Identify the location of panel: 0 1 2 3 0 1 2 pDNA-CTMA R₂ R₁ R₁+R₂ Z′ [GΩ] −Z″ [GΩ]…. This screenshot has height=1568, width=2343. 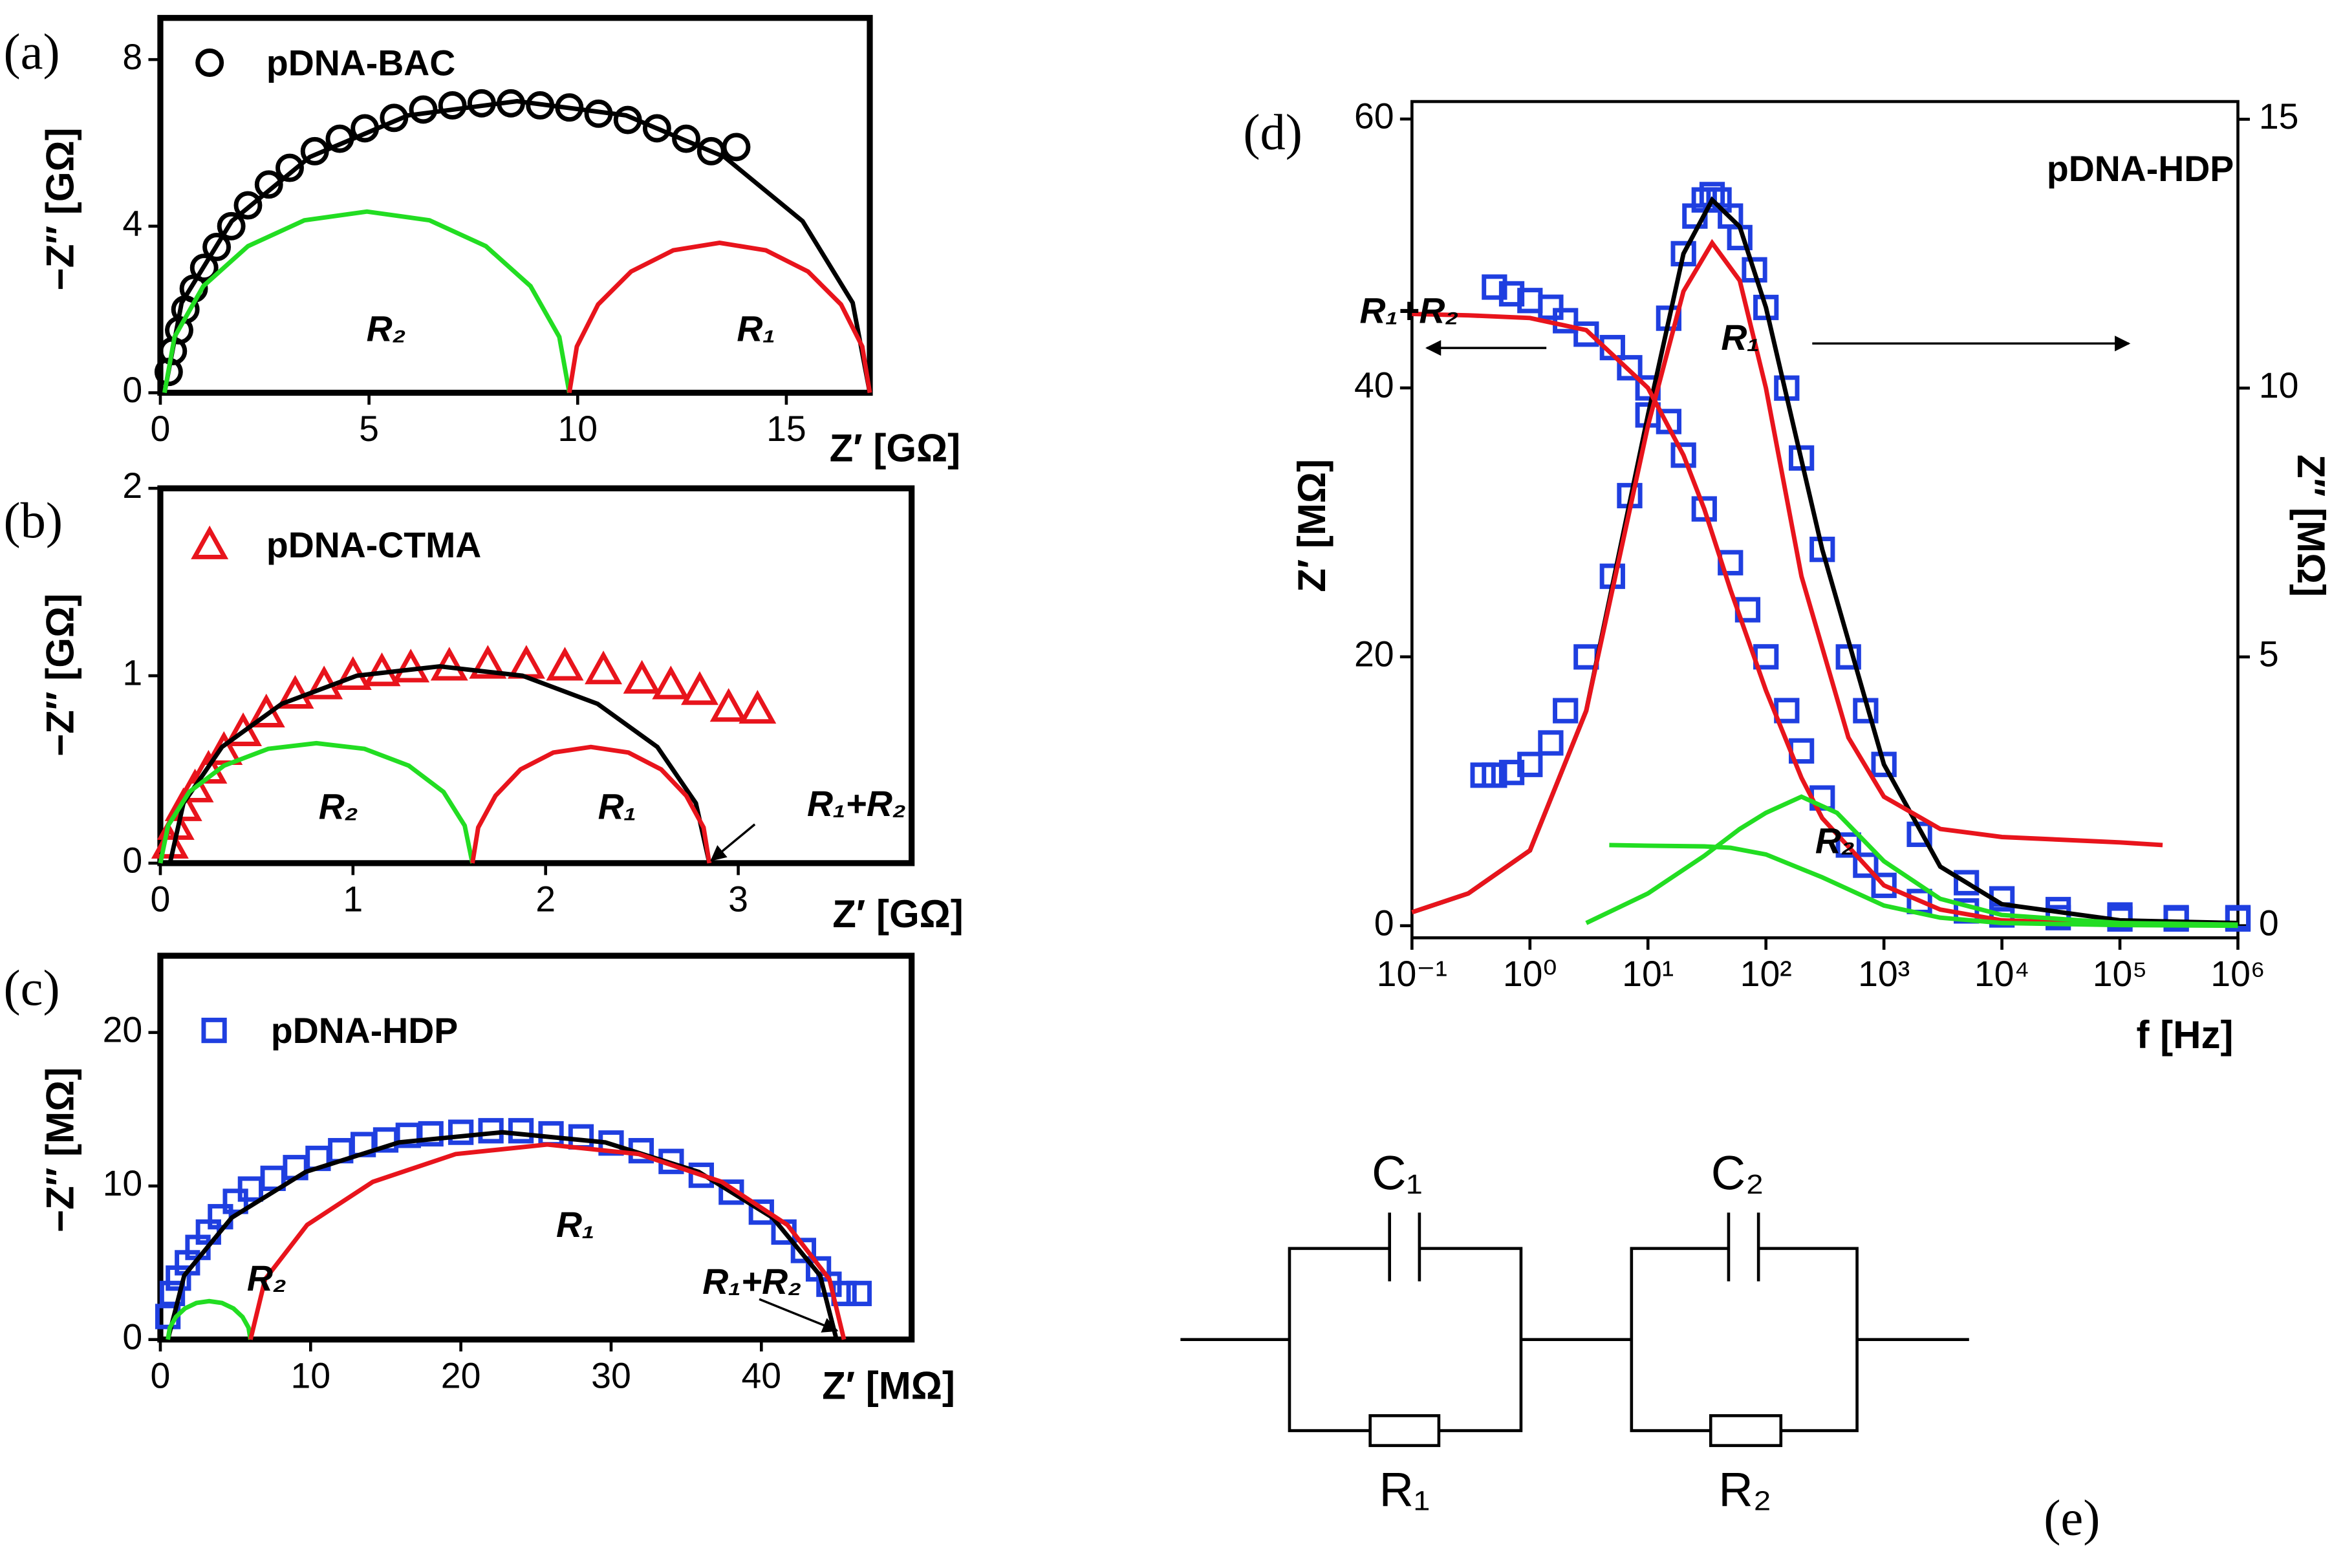
(483, 701).